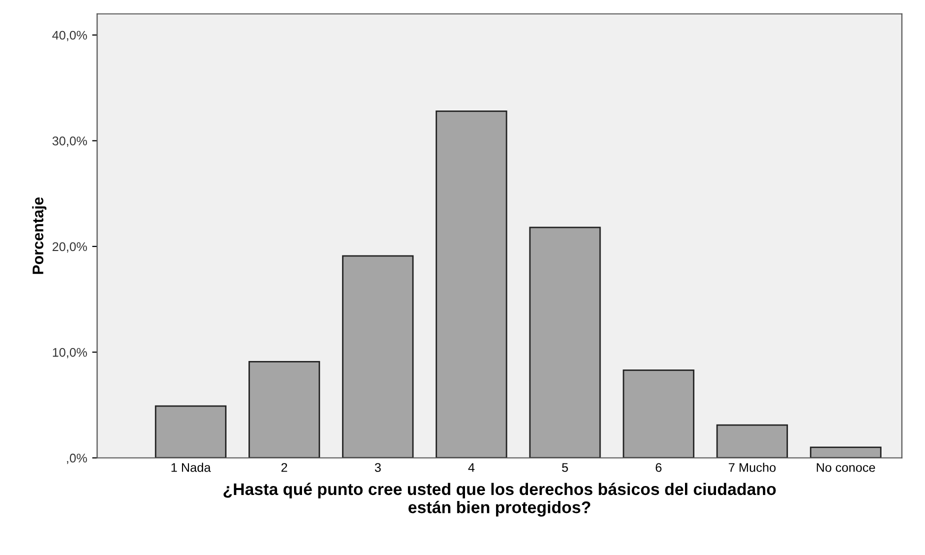 This screenshot has width=925, height=555. Describe the element at coordinates (191, 467) in the screenshot. I see `x-tick-label: 1 Nada` at that location.